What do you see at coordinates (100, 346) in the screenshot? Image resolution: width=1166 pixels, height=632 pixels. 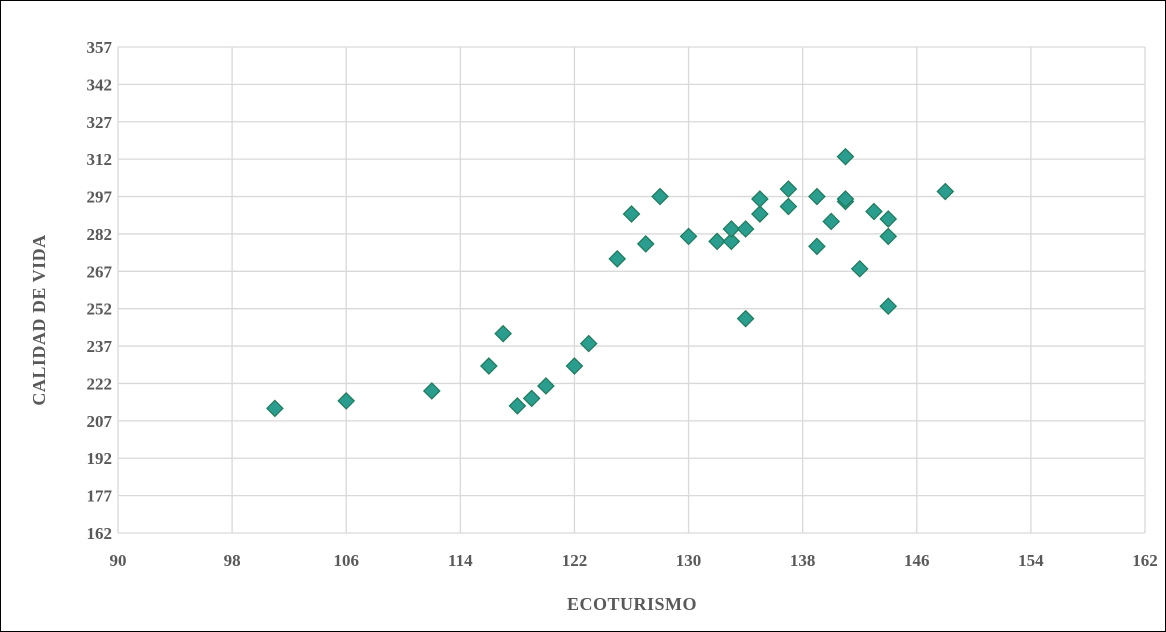 I see `y-tick-label: 237` at bounding box center [100, 346].